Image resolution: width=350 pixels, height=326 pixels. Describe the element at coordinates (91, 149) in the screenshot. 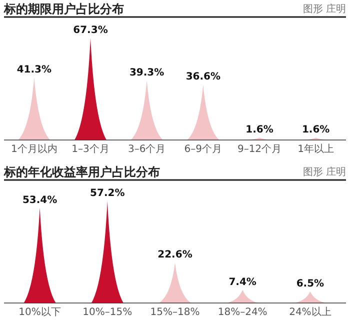

I see `x-tick-label: 1–3个月` at that location.